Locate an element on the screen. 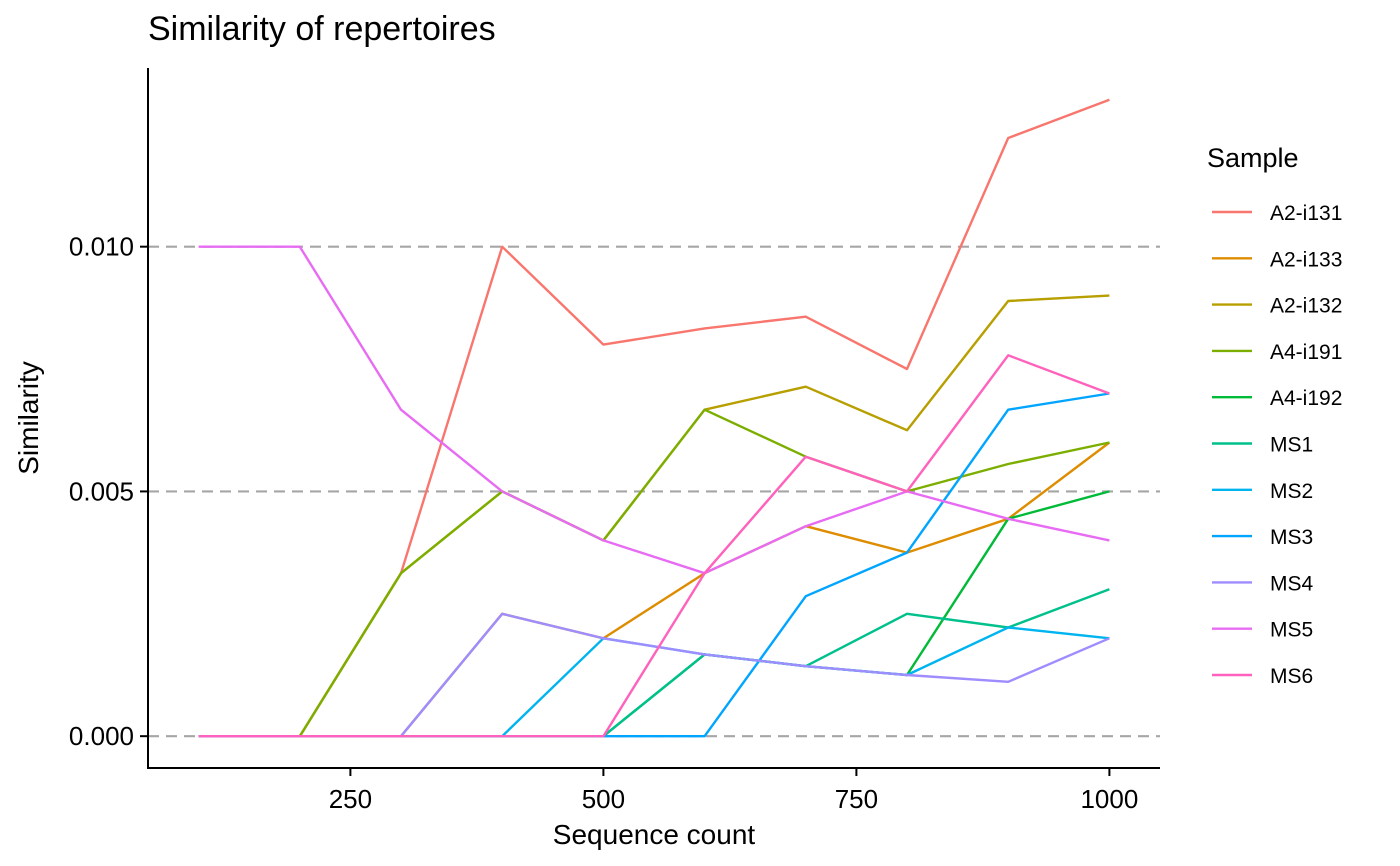  legend-title: Sample is located at coordinates (1253, 158).